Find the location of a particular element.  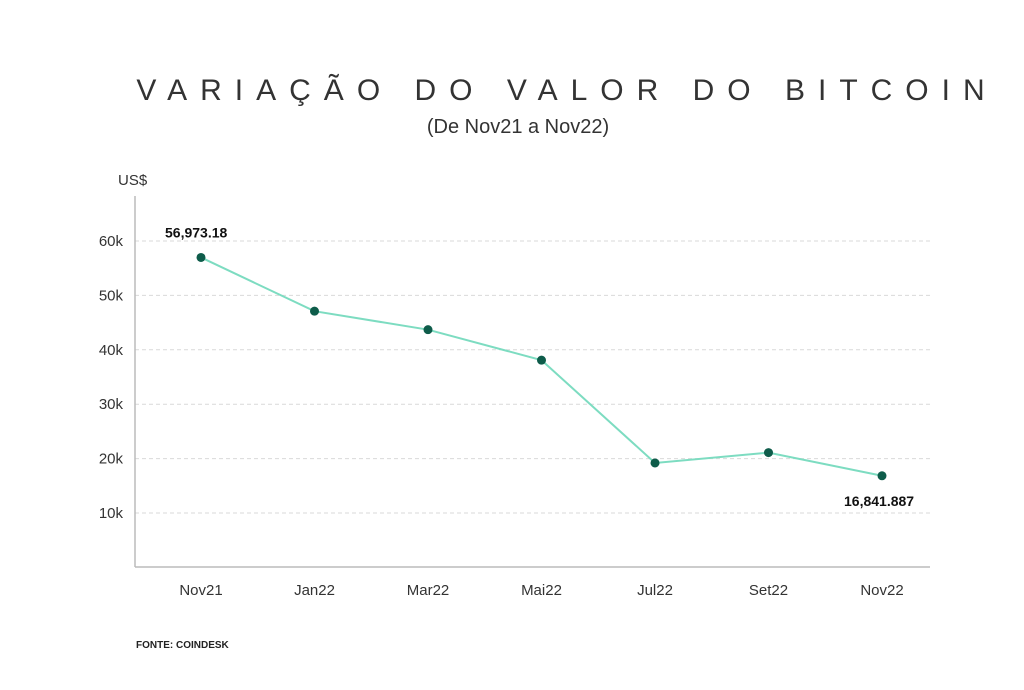

x-tick-label: Nov21 is located at coordinates (200, 590).